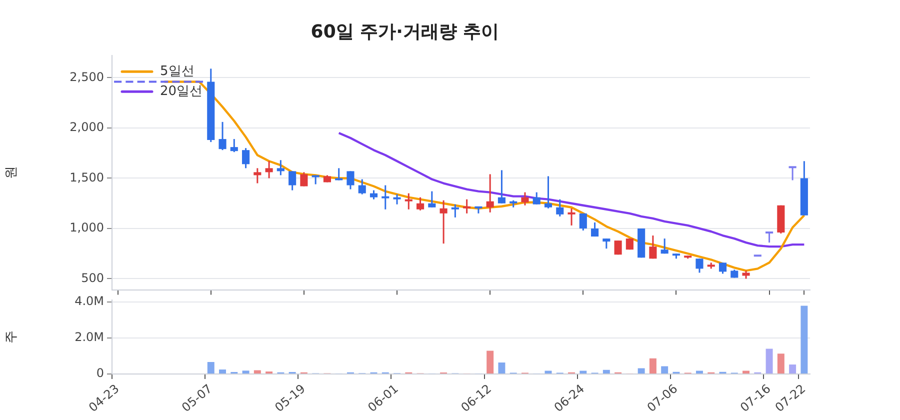 The width and height of the screenshot is (900, 420). What do you see at coordinates (12, 337) in the screenshot?
I see `y-axis-title: 주` at bounding box center [12, 337].